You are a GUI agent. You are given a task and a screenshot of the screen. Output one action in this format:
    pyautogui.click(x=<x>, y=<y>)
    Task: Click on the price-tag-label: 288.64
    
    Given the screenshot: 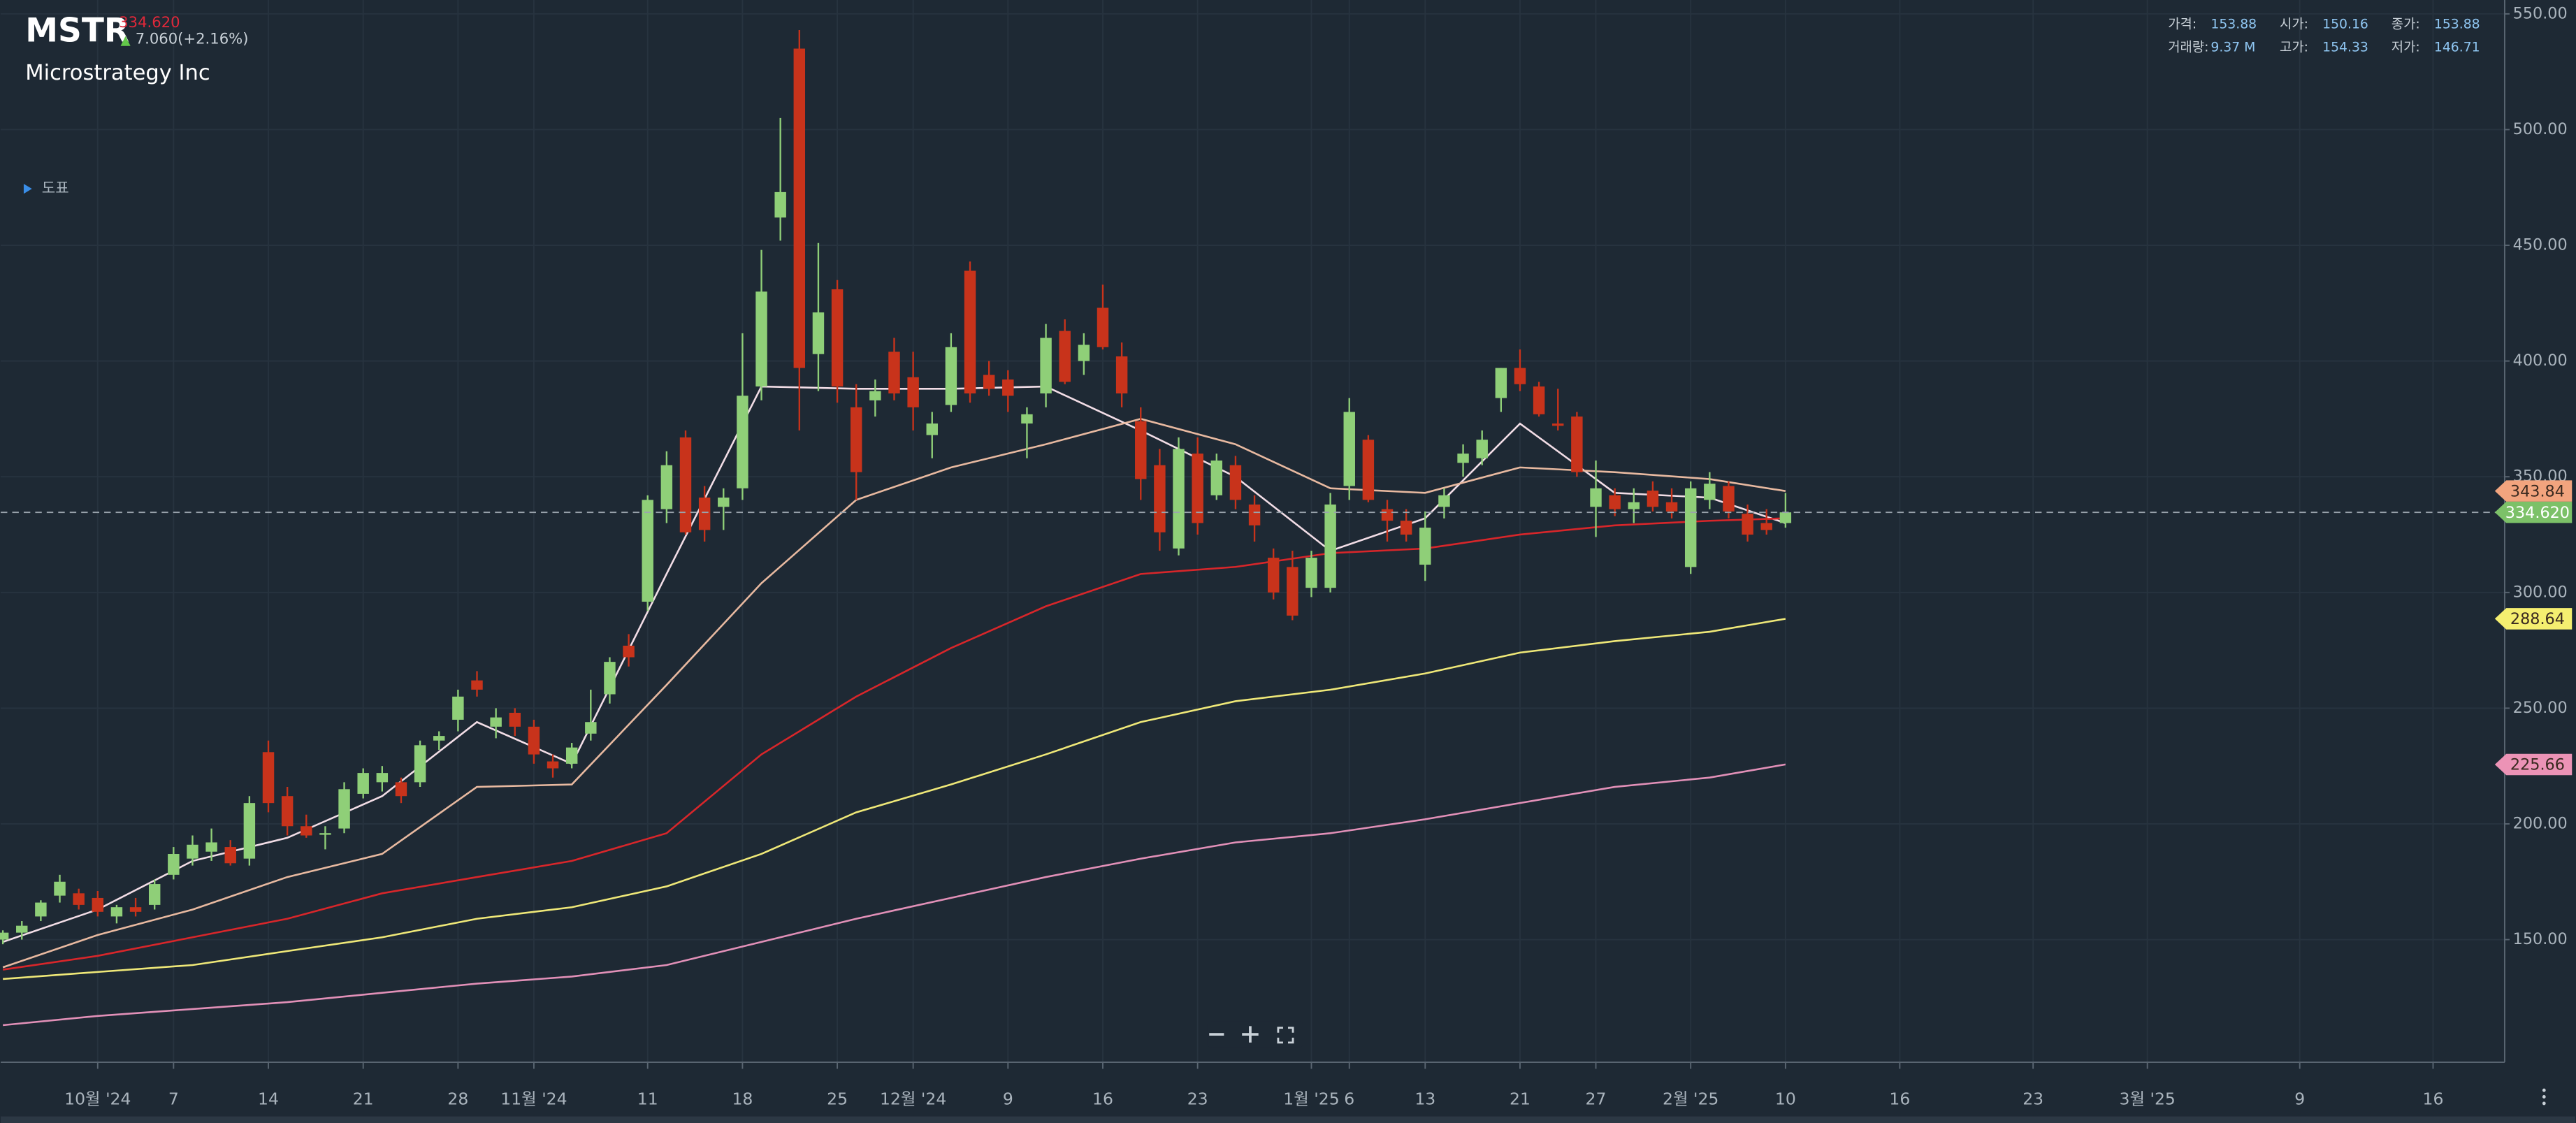 What is the action you would take?
    pyautogui.click(x=2537, y=619)
    